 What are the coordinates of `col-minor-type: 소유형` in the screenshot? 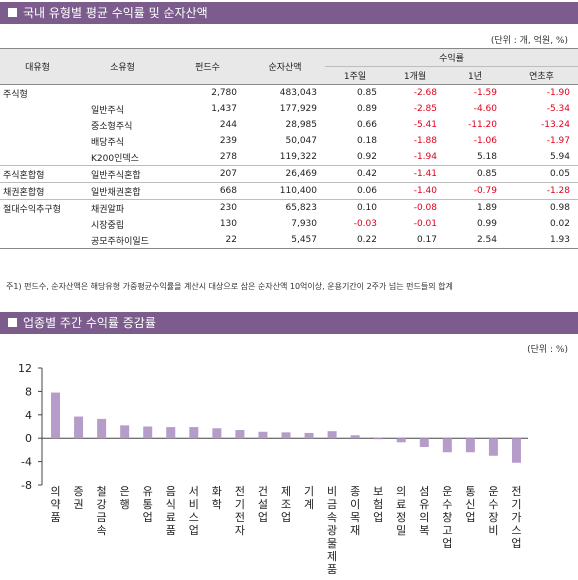 It's located at (122, 66).